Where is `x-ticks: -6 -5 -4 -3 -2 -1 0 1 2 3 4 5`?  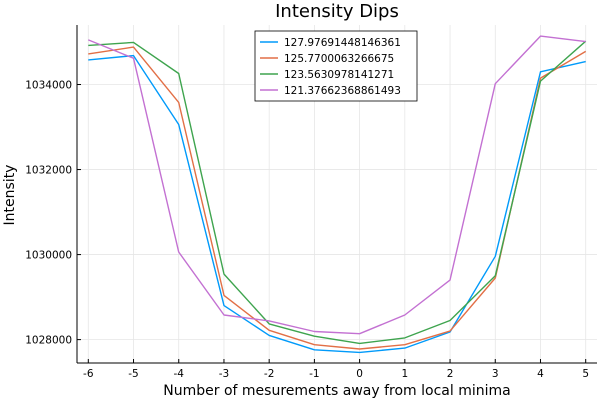 x-ticks: -6 -5 -4 -3 -2 -1 0 1 2 3 4 5 is located at coordinates (336, 369).